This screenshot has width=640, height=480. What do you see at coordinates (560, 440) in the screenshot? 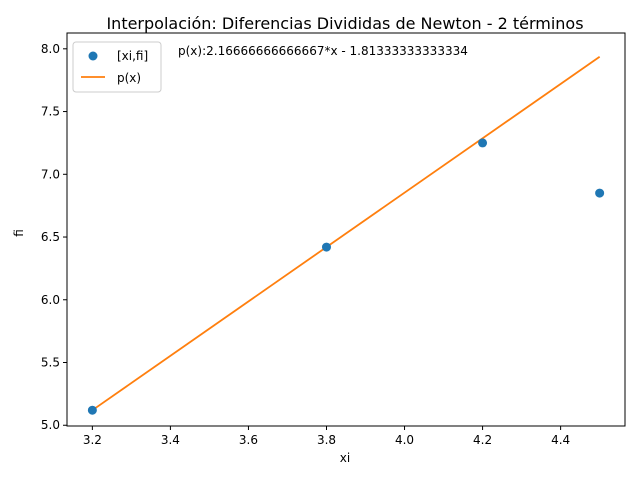
I see `x-tick-label: 4.4` at bounding box center [560, 440].